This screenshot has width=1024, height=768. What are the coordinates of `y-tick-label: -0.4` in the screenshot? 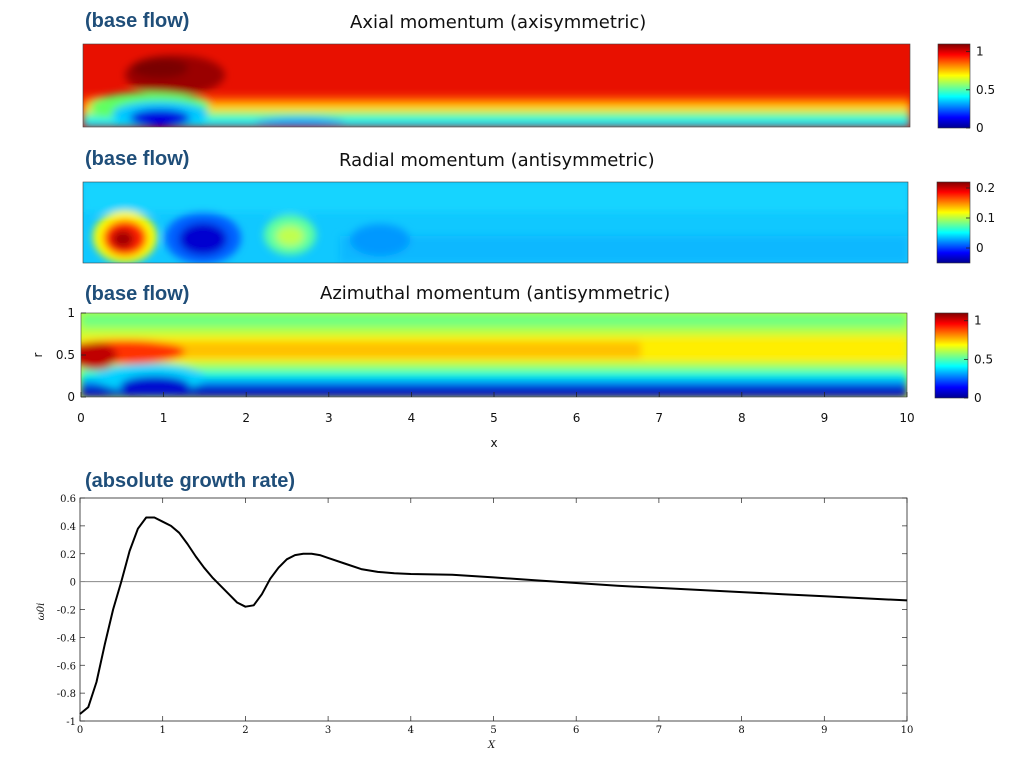 It's located at (66, 638).